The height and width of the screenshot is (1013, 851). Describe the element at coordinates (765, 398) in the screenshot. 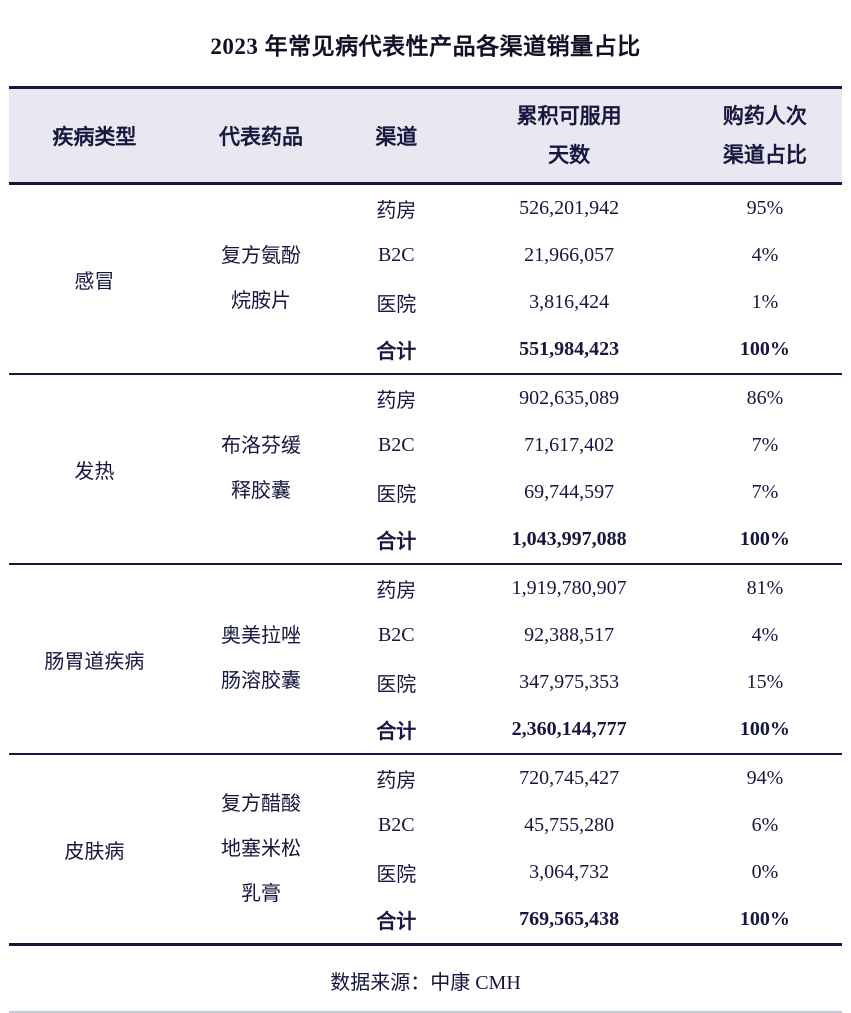

I see `share-cell: 86%` at that location.